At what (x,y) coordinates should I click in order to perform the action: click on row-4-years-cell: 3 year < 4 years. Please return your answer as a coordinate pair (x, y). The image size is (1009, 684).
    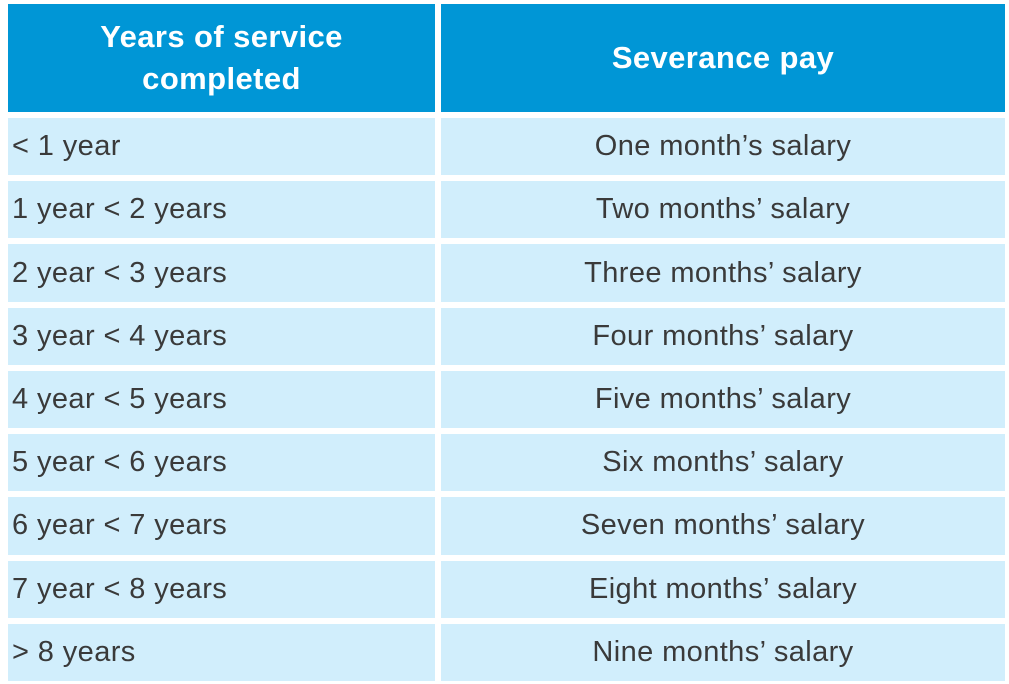
    Looking at the image, I should click on (221, 336).